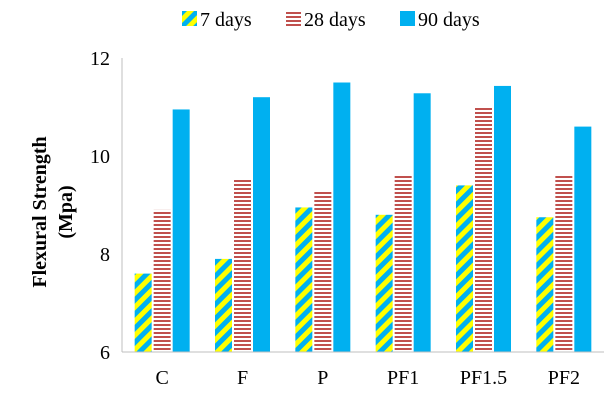  What do you see at coordinates (422, 222) in the screenshot?
I see `bar-90-days-PF1` at bounding box center [422, 222].